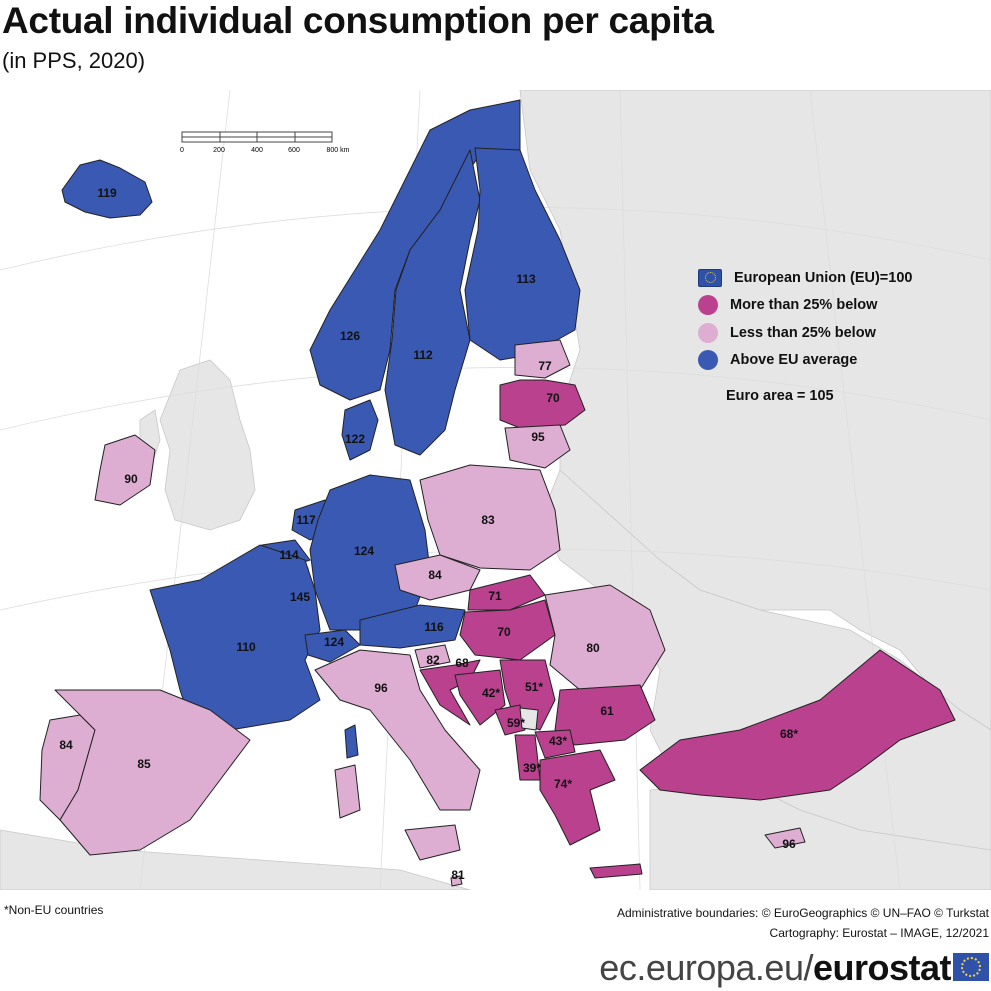 The height and width of the screenshot is (991, 991). I want to click on country-lithuania, so click(537, 446).